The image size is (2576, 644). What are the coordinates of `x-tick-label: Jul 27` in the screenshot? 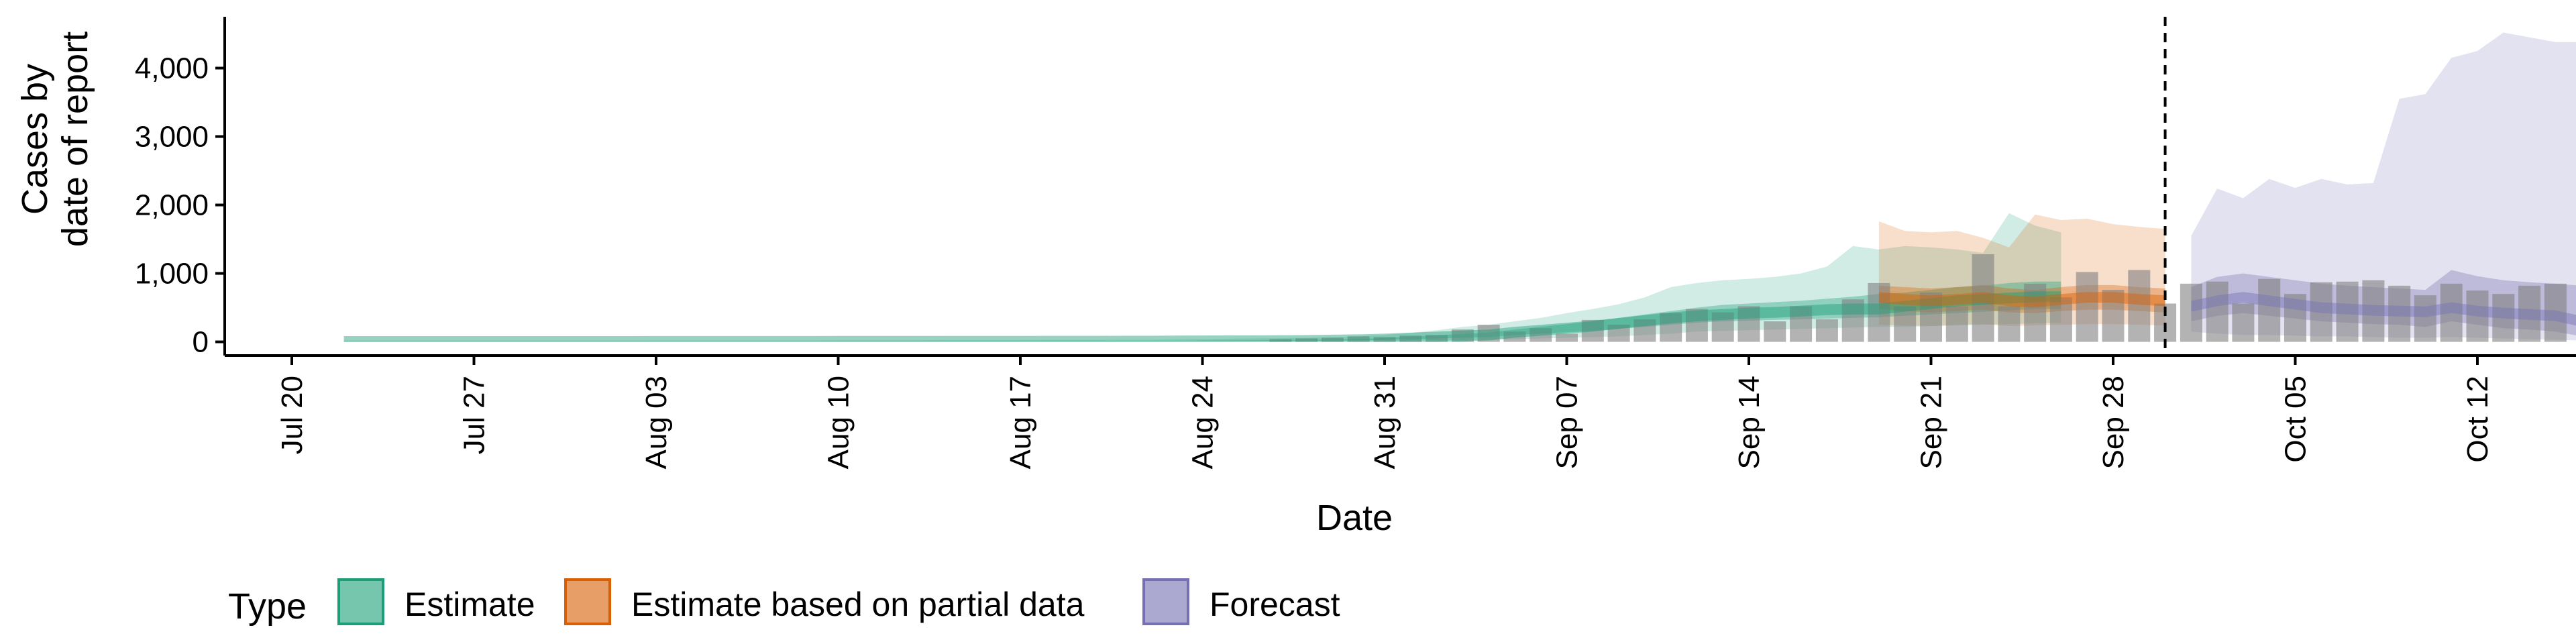 It's located at (474, 415).